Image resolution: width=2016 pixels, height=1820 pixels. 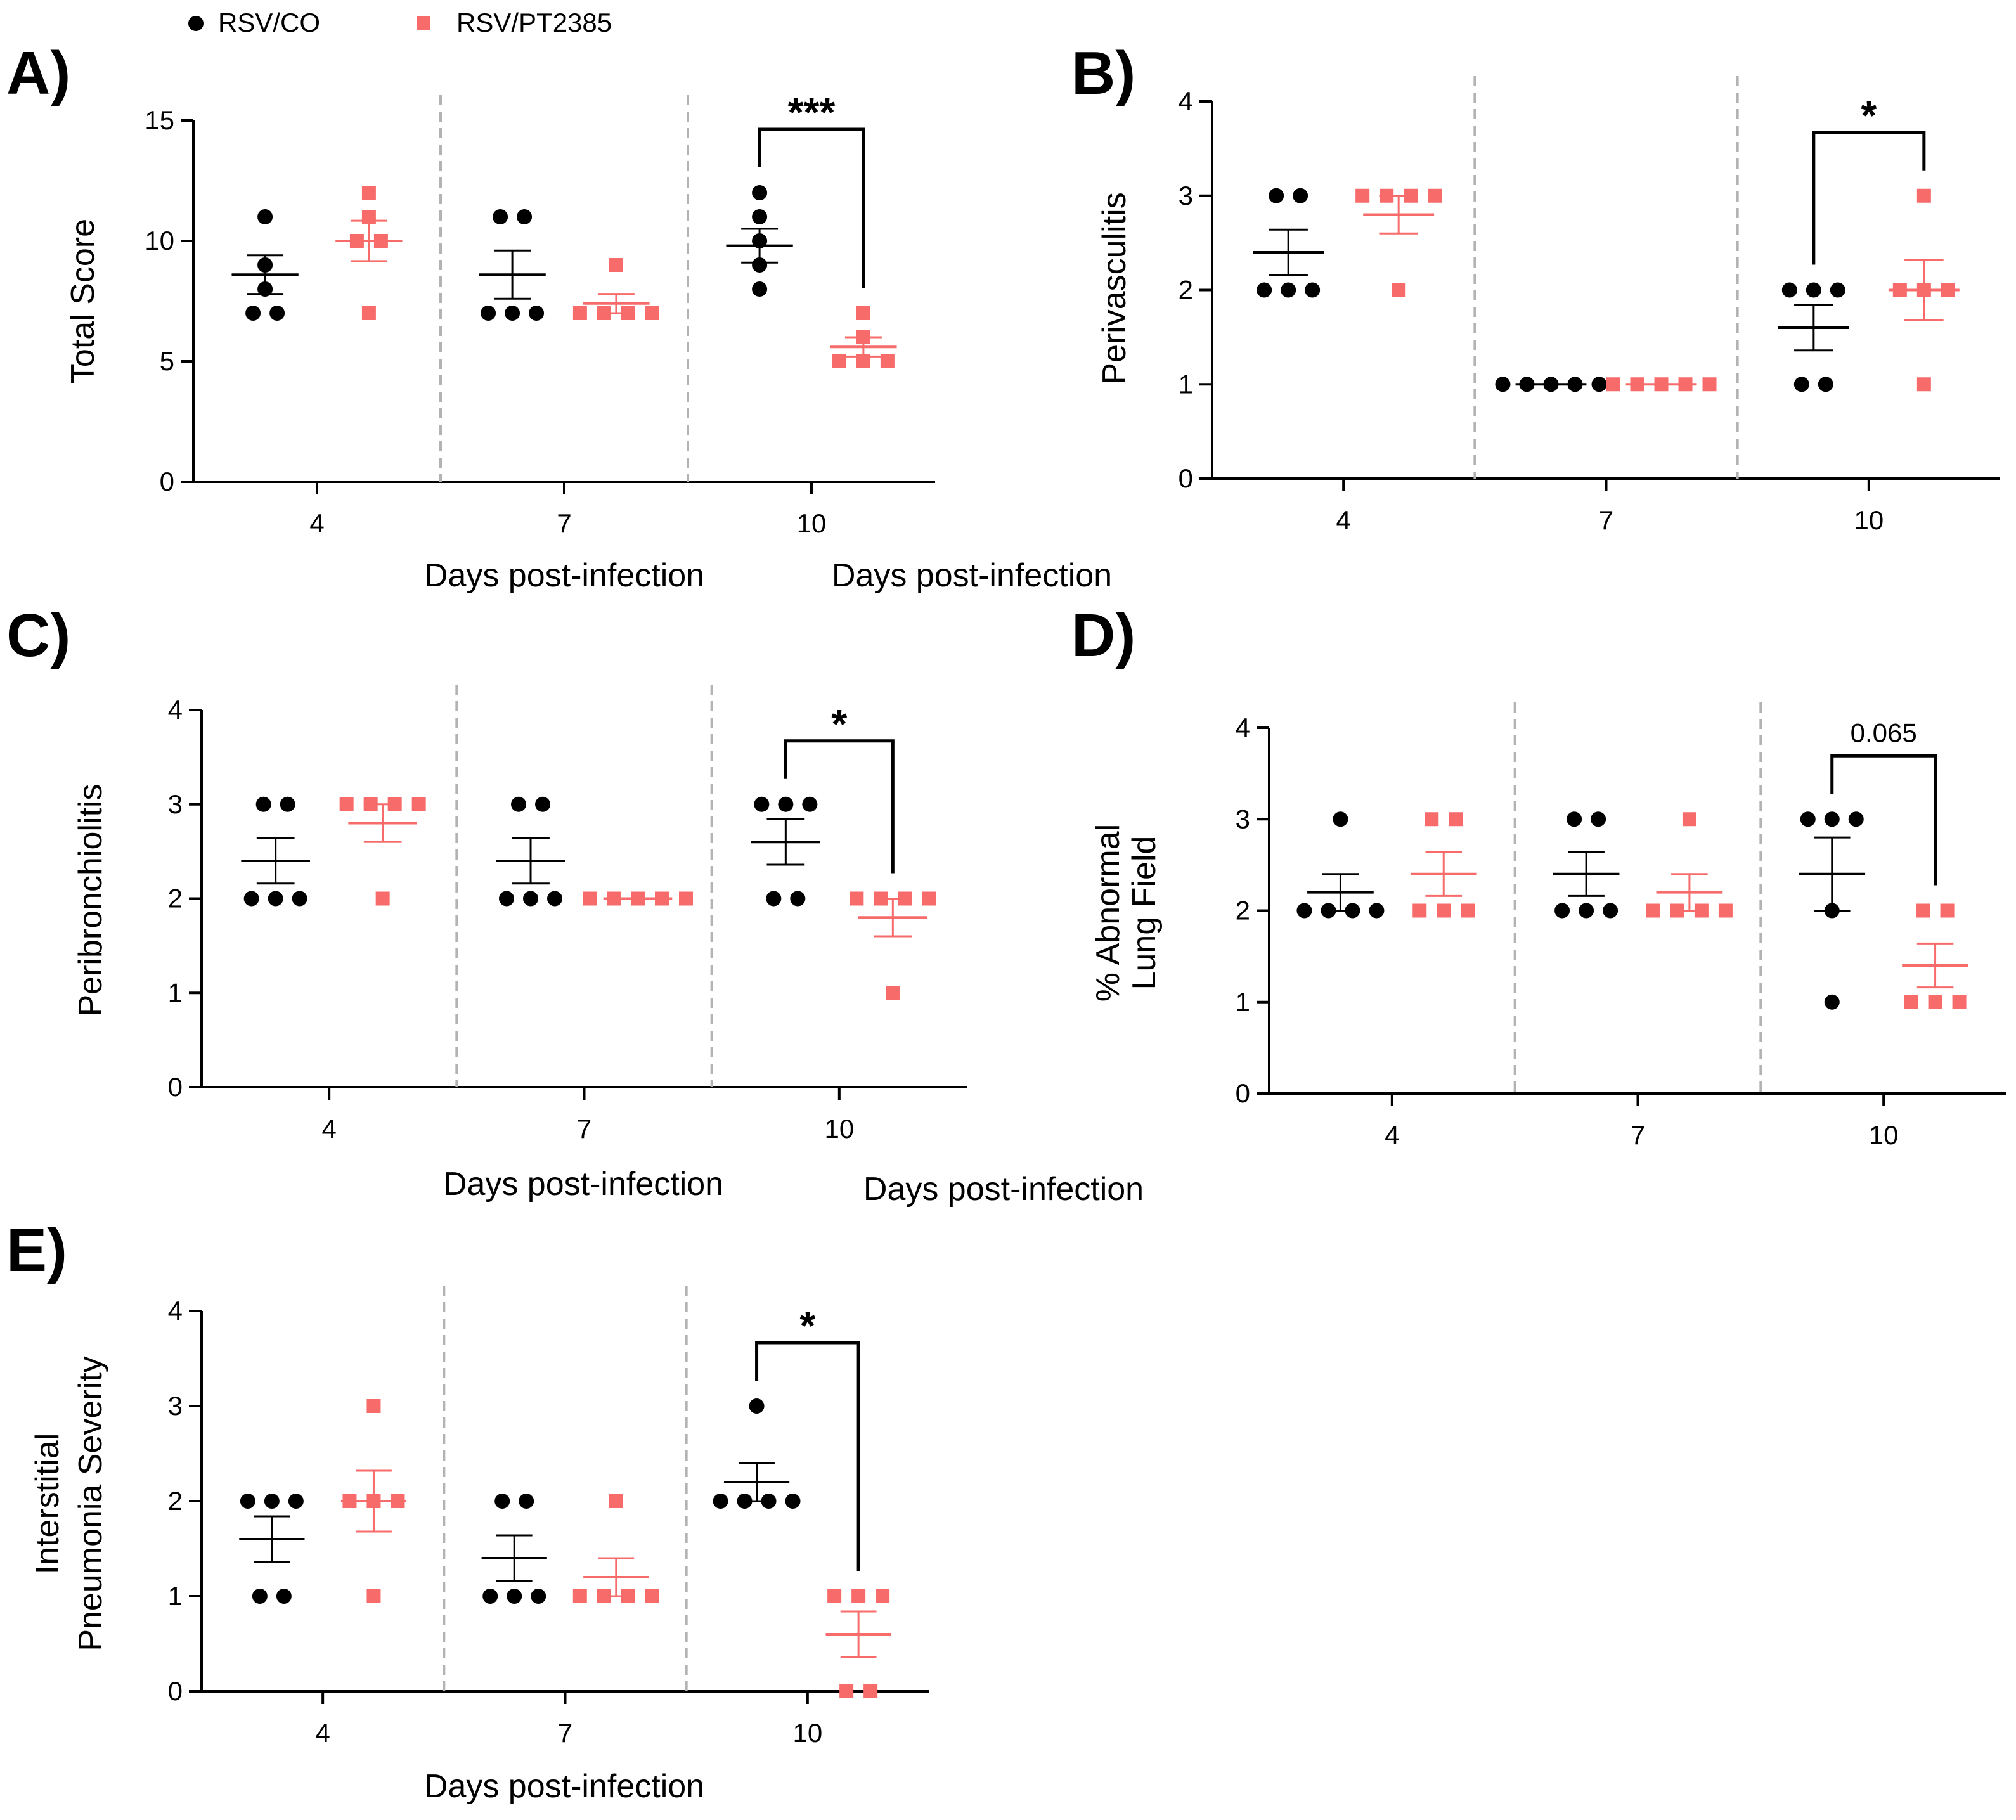 I want to click on legend-marker-circle, so click(x=196, y=23).